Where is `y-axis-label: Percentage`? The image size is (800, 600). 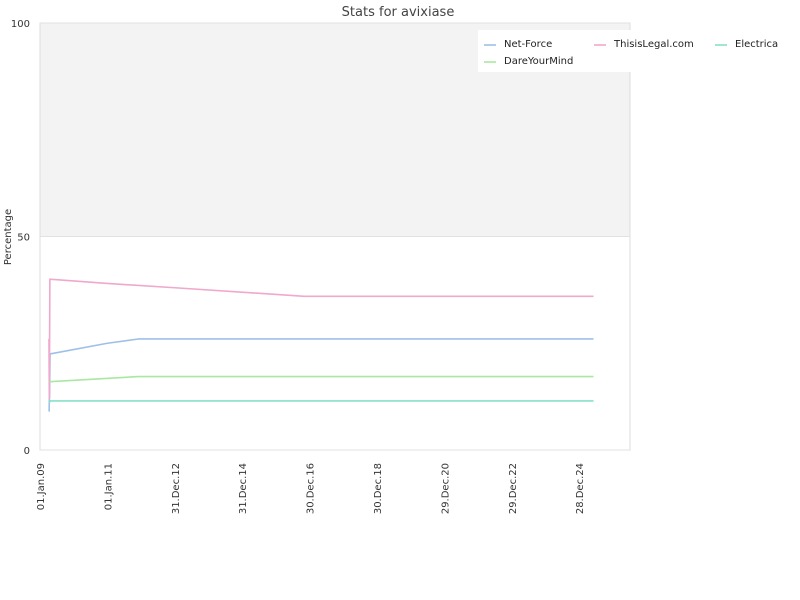 y-axis-label: Percentage is located at coordinates (8, 237).